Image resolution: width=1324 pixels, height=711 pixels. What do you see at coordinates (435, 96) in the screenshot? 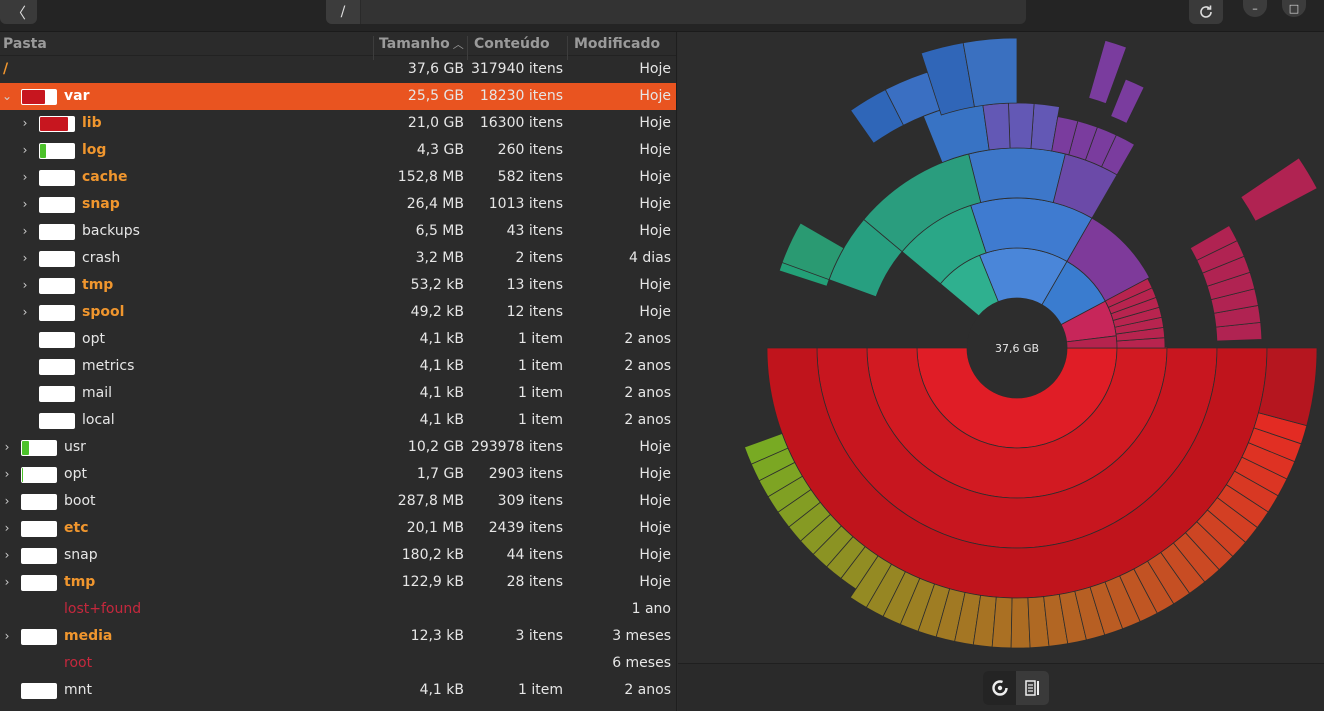
I see `row-size: 25,5 GB` at bounding box center [435, 96].